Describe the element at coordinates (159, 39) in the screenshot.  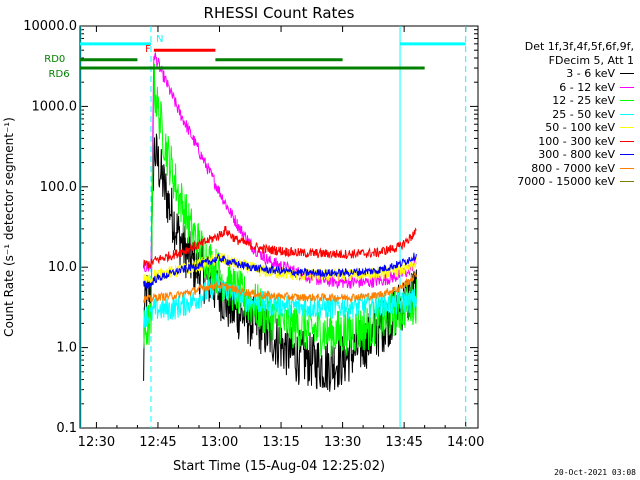
I see `state-bar-label: N` at that location.